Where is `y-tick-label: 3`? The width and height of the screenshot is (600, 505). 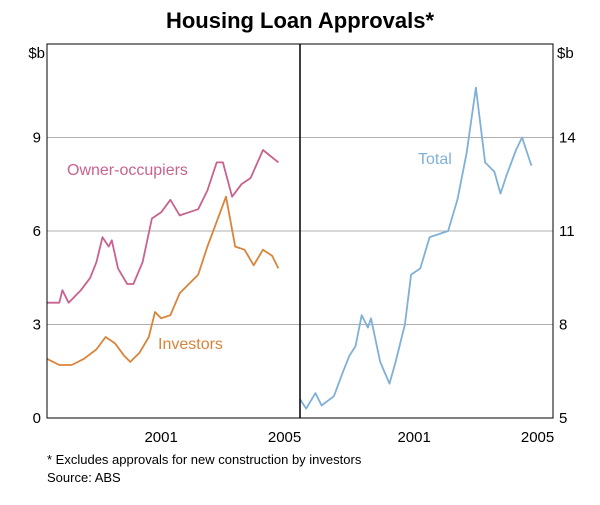
y-tick-label: 3 is located at coordinates (37, 325).